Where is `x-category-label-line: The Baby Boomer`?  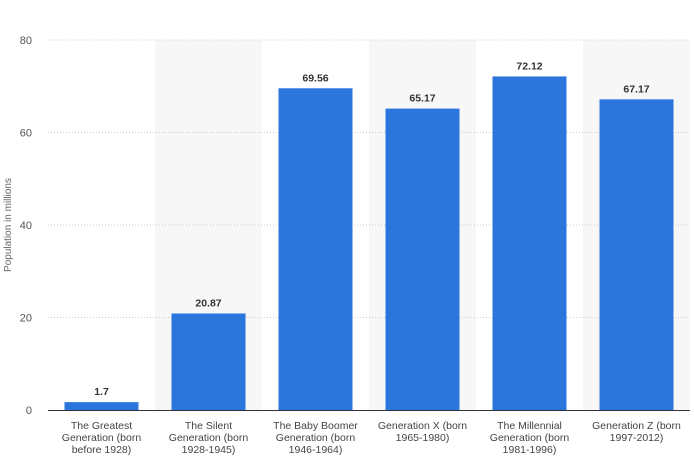 x-category-label-line: The Baby Boomer is located at coordinates (315, 426).